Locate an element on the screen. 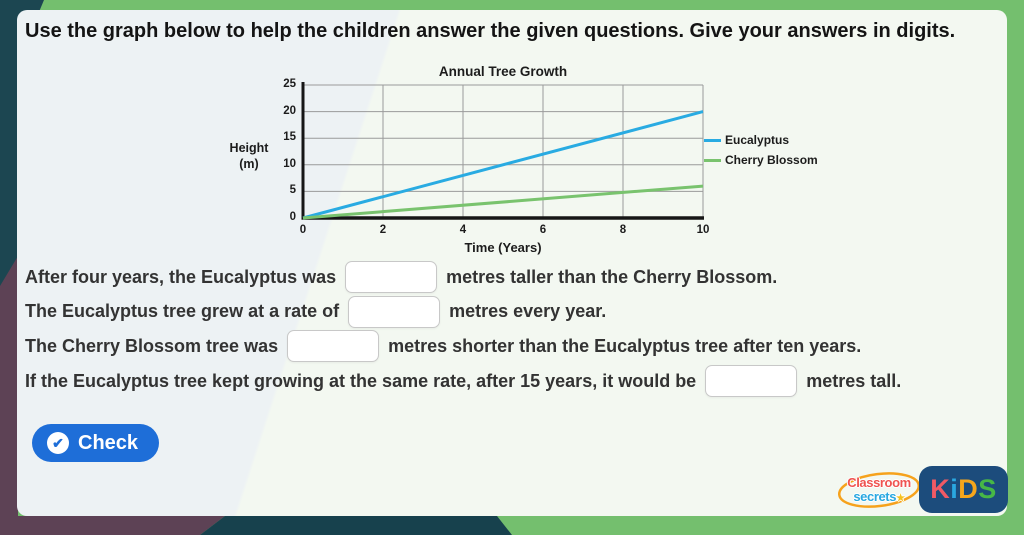  question-3-text-before: The Cherry Blossom tree was is located at coordinates (152, 345).